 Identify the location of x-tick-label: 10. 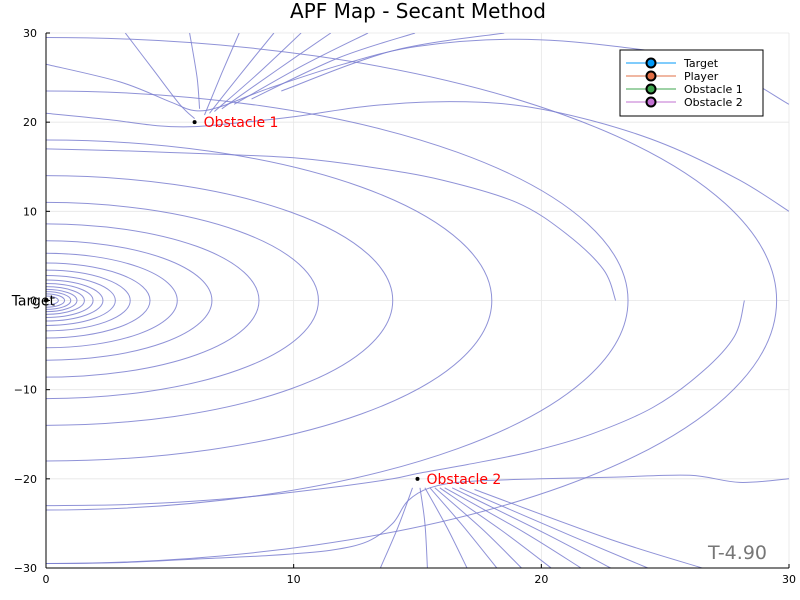
(294, 579).